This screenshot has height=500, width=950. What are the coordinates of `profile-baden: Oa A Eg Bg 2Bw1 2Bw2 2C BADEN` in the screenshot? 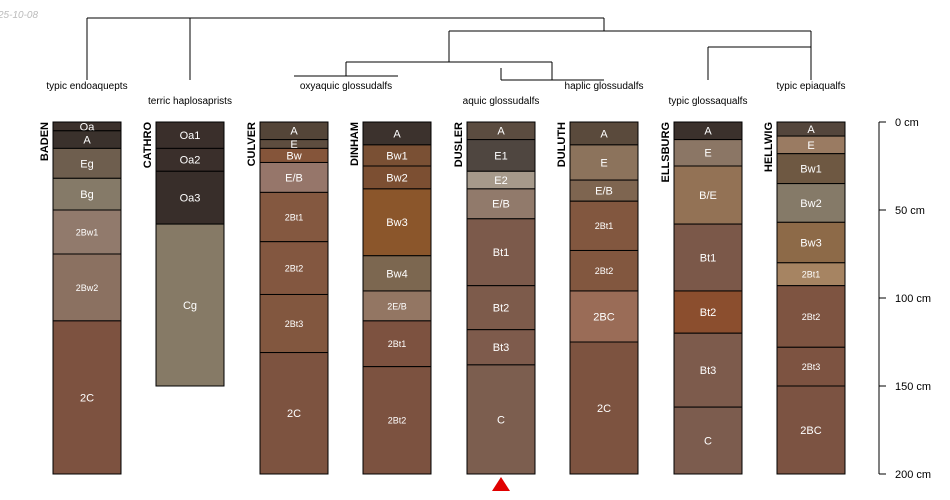 It's located at (80, 298).